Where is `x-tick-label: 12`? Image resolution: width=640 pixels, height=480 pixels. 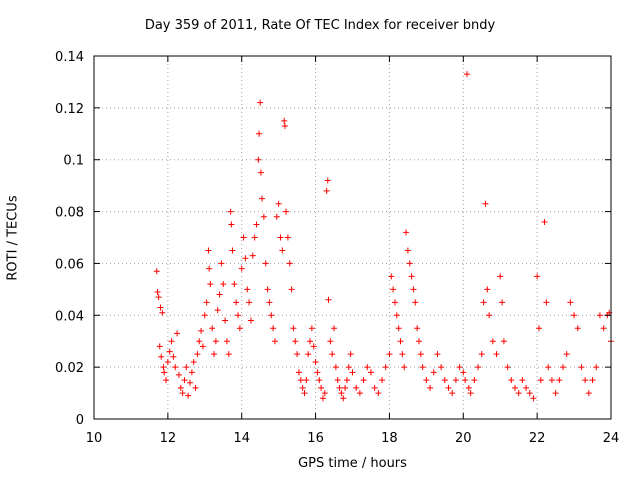
x-tick-label: 12 is located at coordinates (168, 438).